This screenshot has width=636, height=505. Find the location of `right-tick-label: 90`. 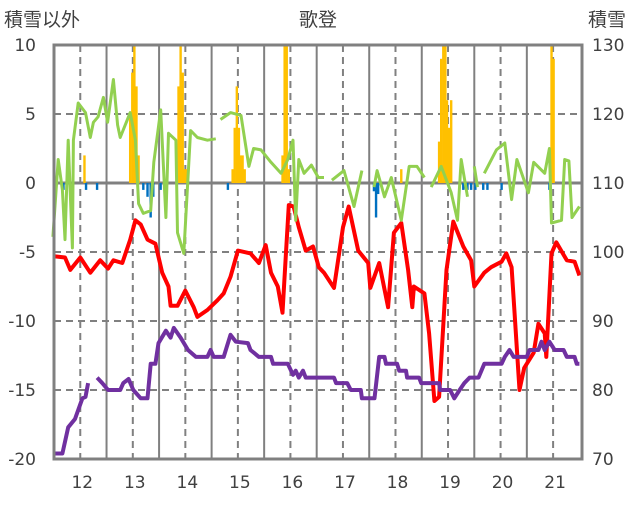

right-tick-label: 90 is located at coordinates (603, 322).